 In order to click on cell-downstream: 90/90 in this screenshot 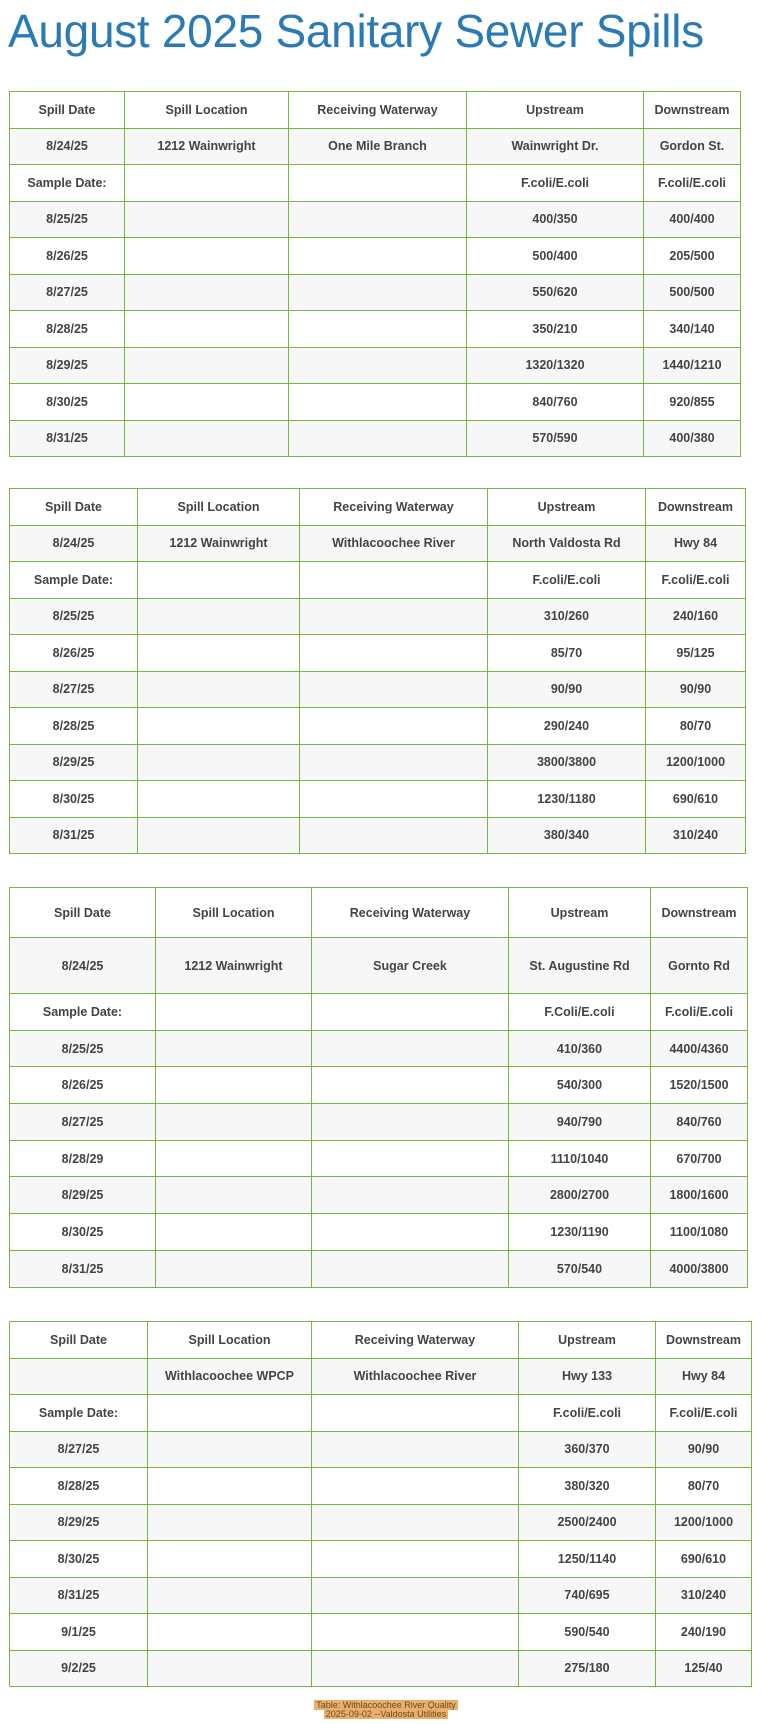, I will do `click(695, 689)`.